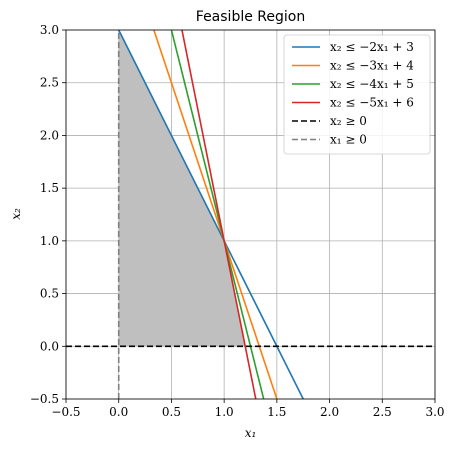 The width and height of the screenshot is (454, 449). I want to click on y-tick-label: 3.0, so click(49, 30).